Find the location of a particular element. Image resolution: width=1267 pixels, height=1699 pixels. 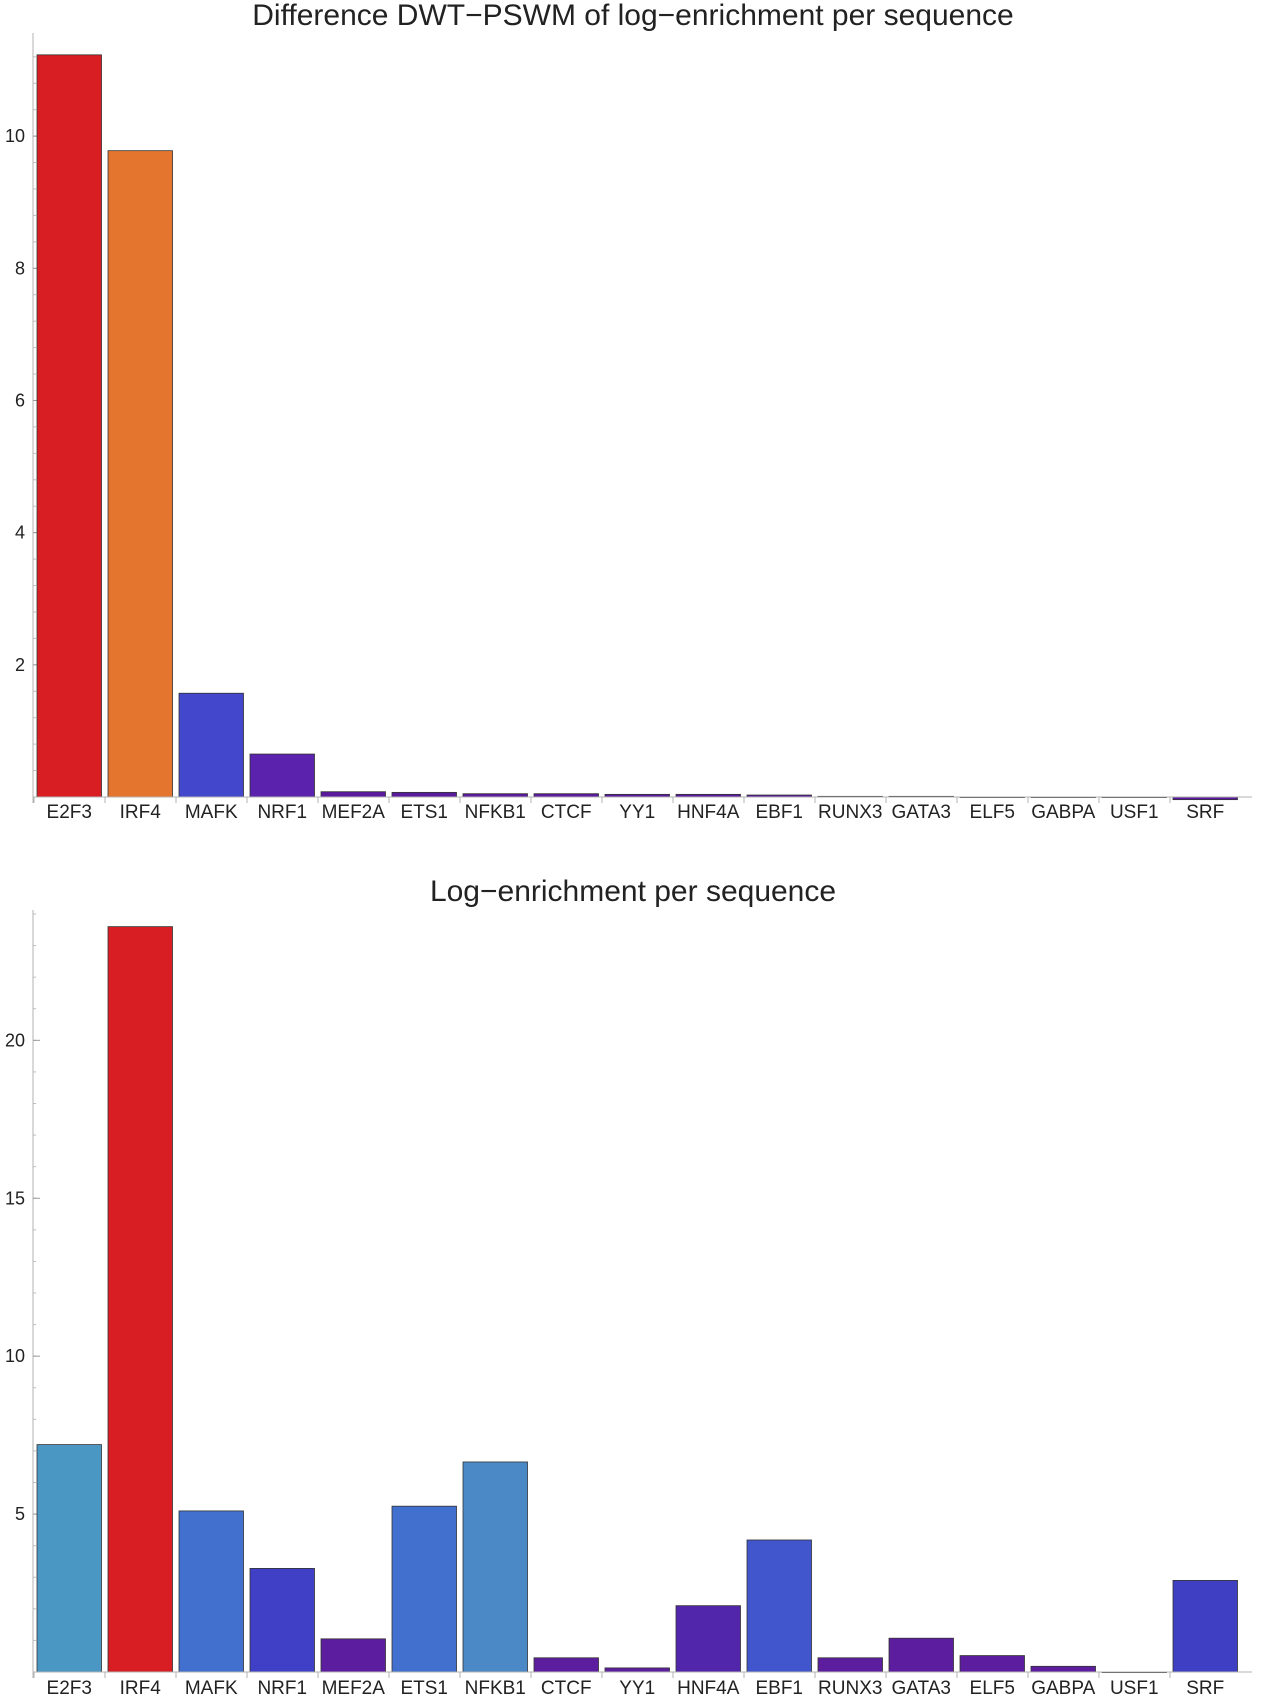

y-tick-label: 2 is located at coordinates (20, 665).